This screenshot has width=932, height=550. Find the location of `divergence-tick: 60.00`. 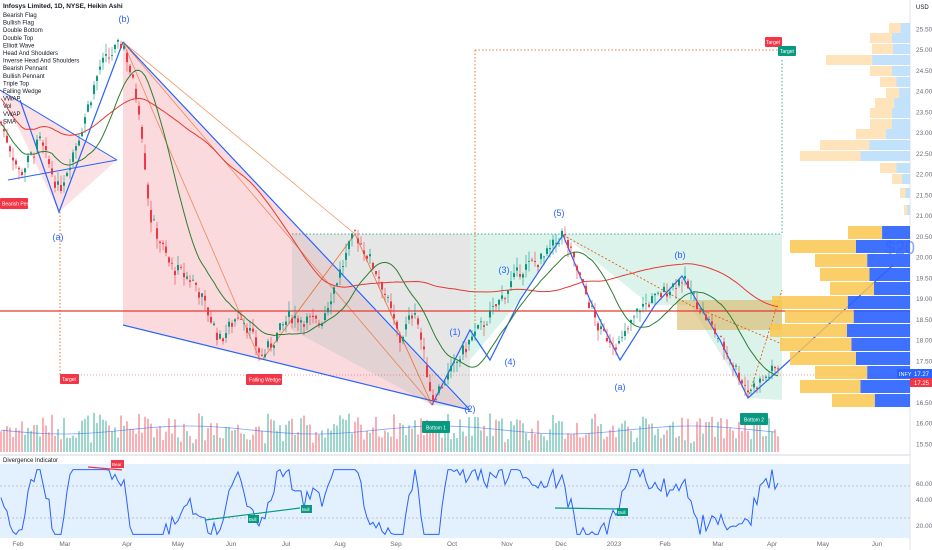

divergence-tick: 60.00 is located at coordinates (924, 484).